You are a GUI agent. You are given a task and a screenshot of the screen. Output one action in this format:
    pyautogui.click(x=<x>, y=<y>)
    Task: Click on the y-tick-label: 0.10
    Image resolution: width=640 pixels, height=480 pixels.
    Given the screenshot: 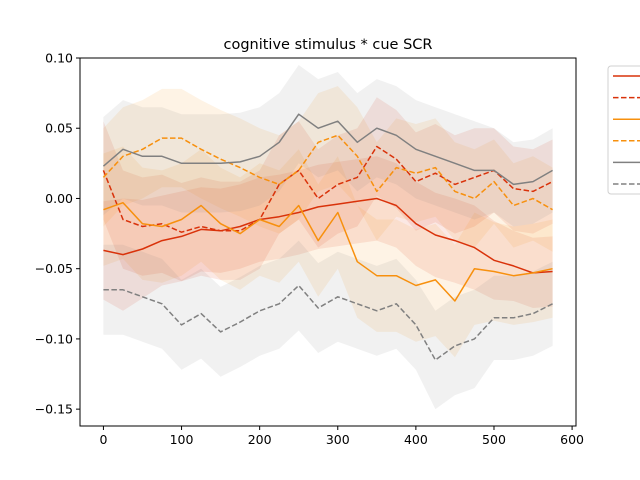 What is the action you would take?
    pyautogui.click(x=59, y=58)
    